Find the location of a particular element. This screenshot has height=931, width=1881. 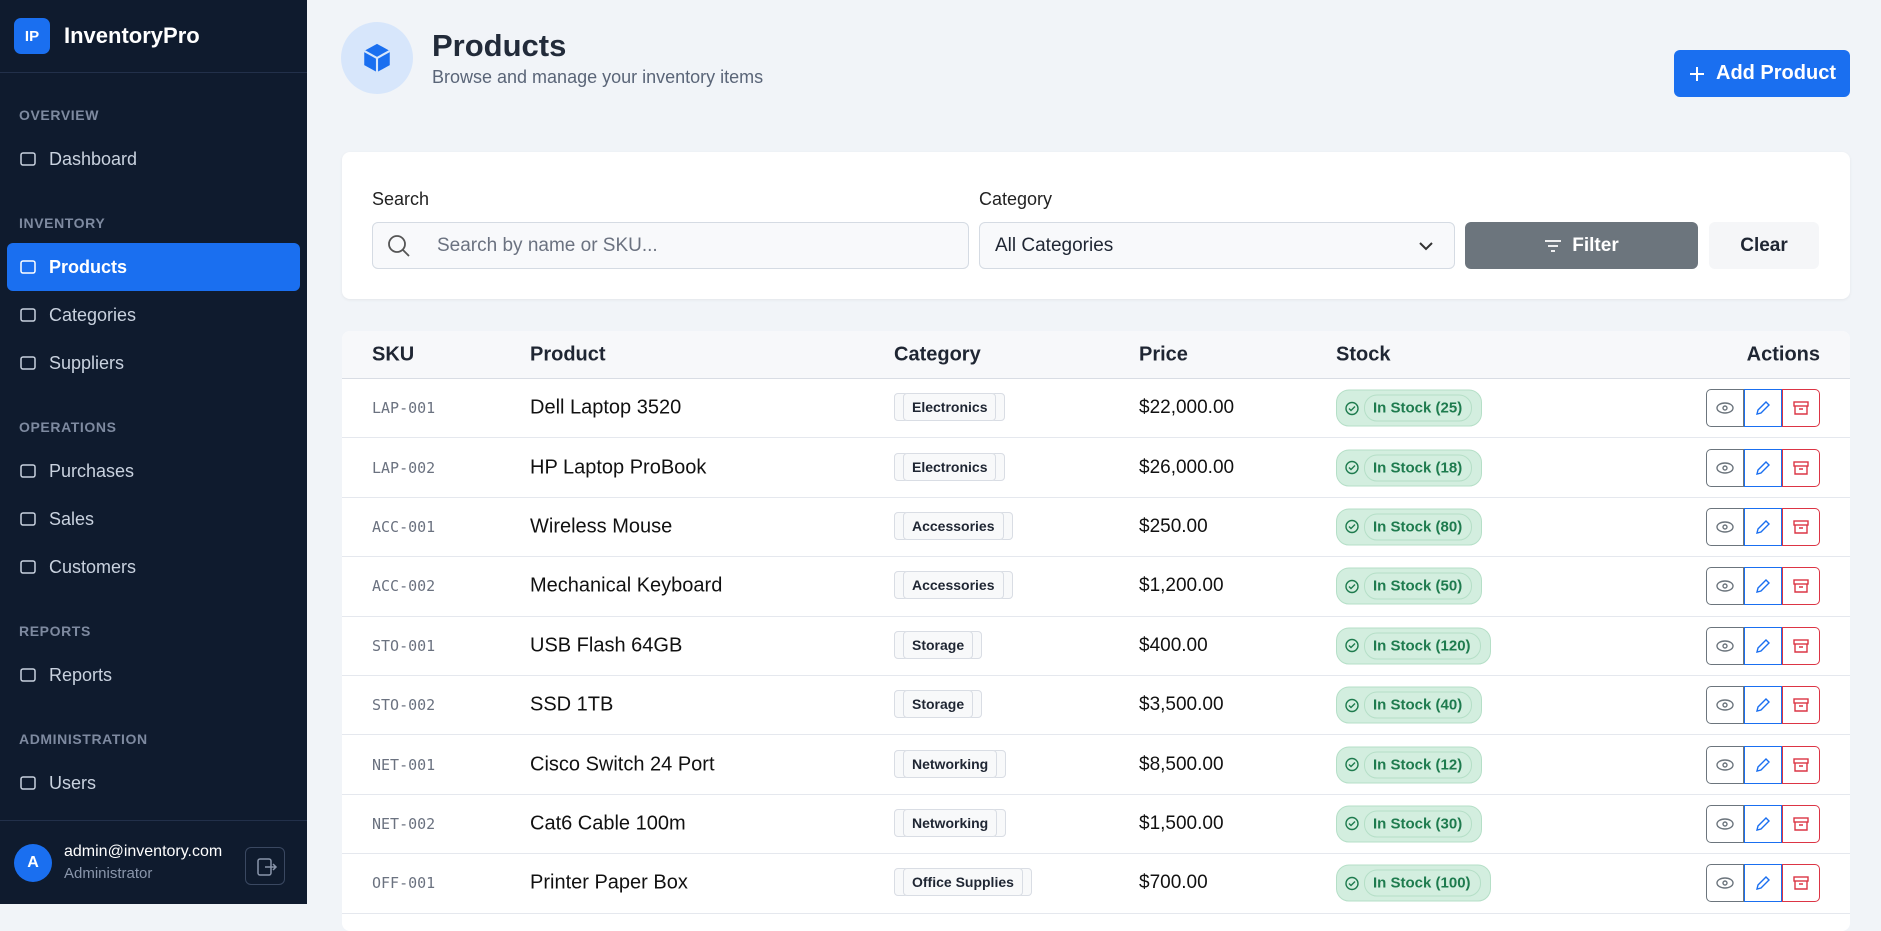

badge-text: In Stock (30) is located at coordinates (1418, 824).